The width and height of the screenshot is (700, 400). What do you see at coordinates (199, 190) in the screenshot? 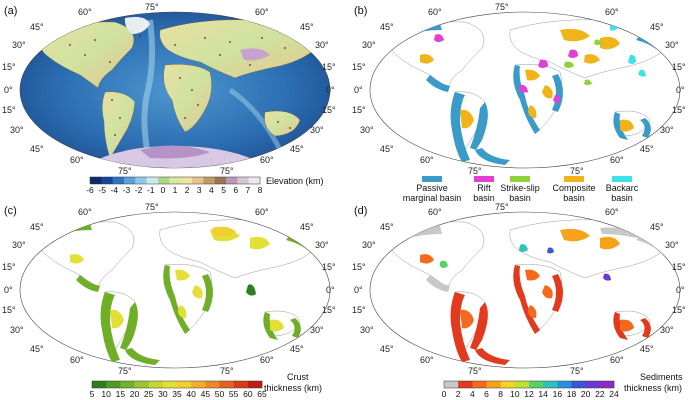
I see `colorbar-tick-label: 3` at bounding box center [199, 190].